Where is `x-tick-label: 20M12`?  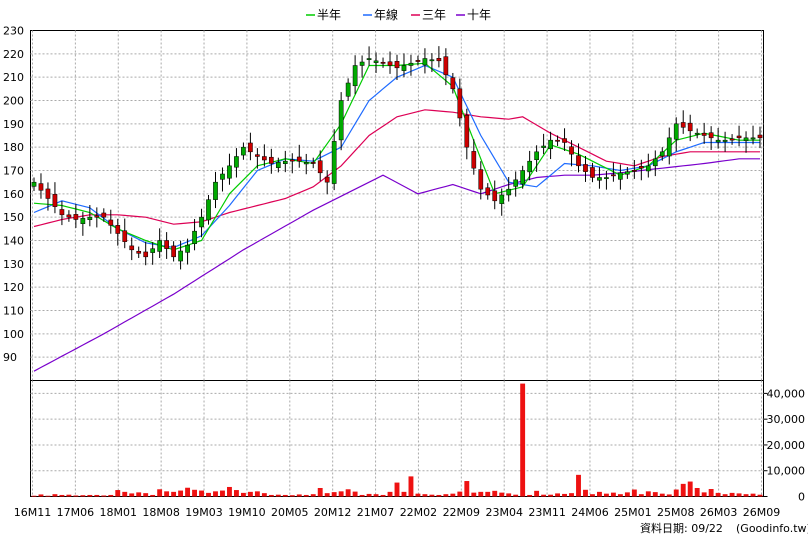
x-tick-label: 20M12 is located at coordinates (333, 512).